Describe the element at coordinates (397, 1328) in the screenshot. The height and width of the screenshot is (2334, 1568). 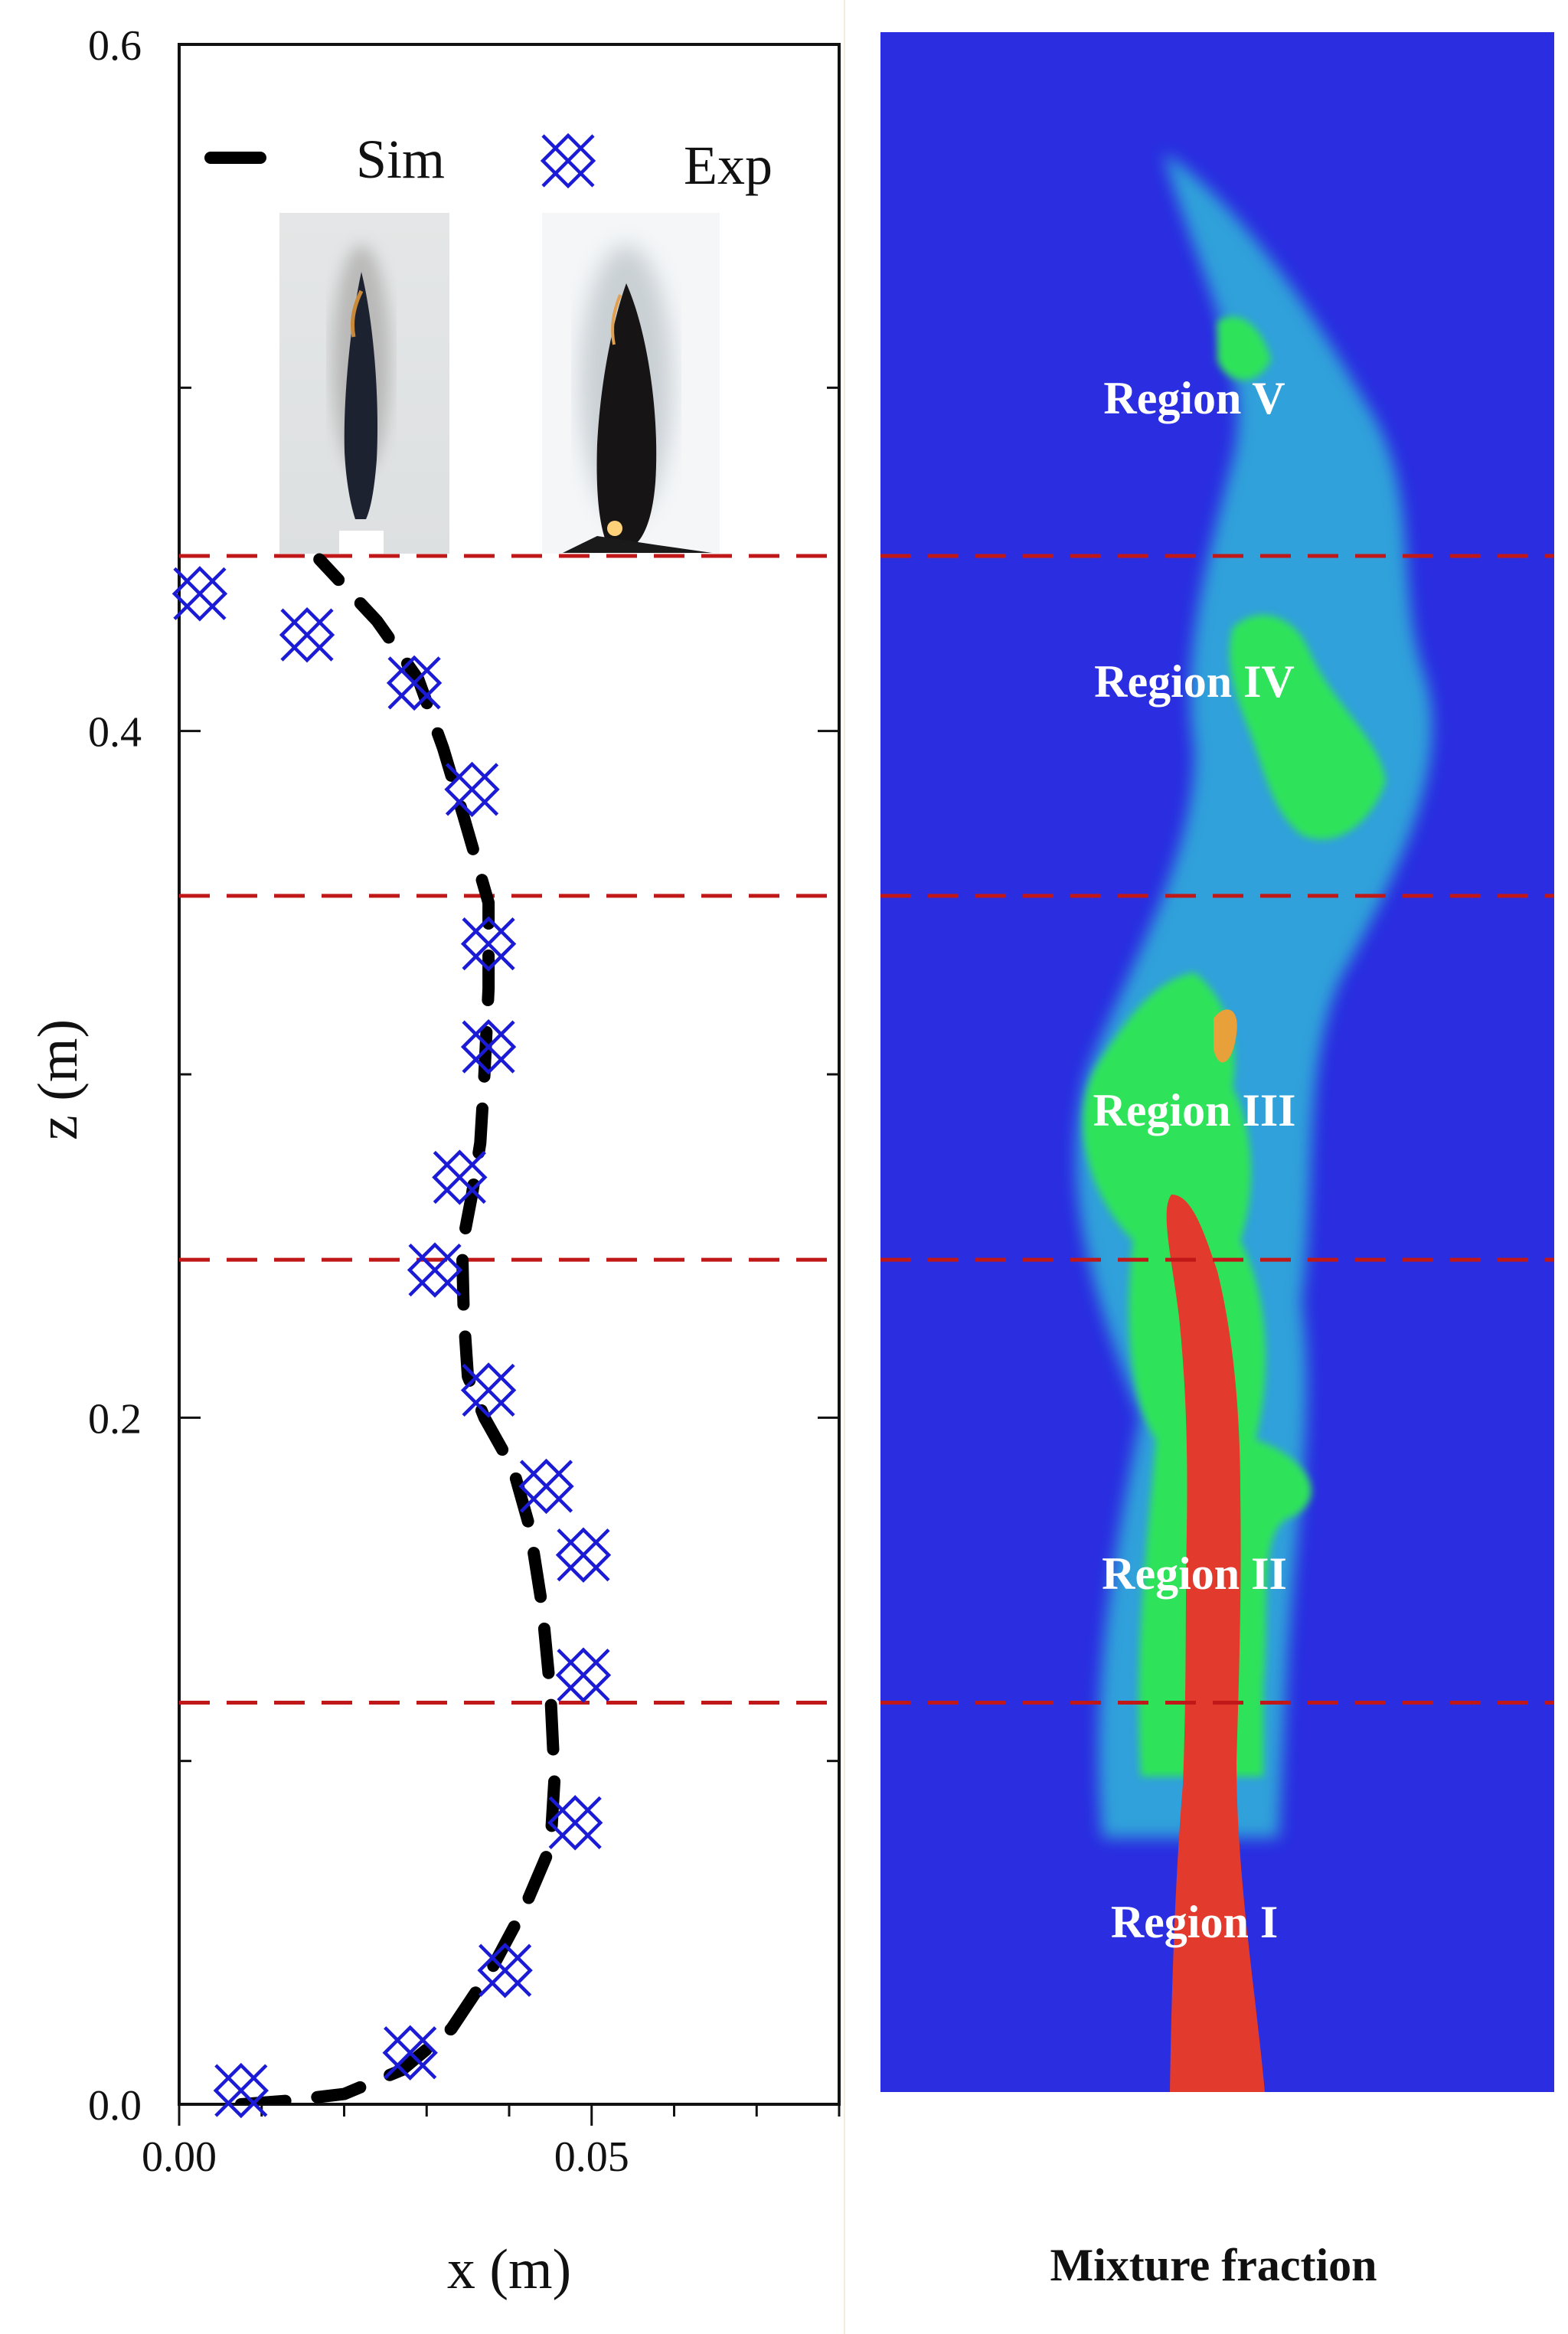
I see `sim-series-line` at that location.